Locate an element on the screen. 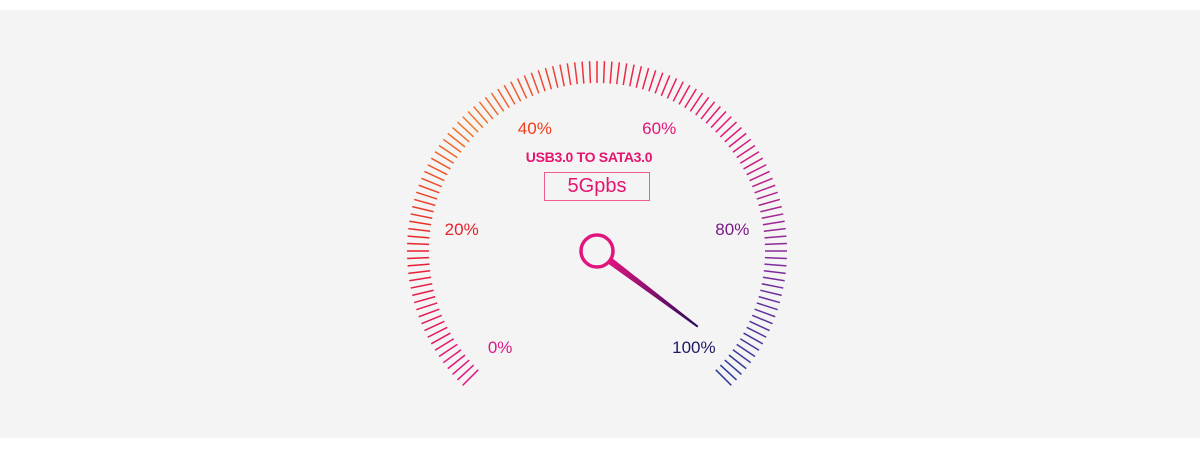 The image size is (1200, 449). needle-hub is located at coordinates (597, 251).